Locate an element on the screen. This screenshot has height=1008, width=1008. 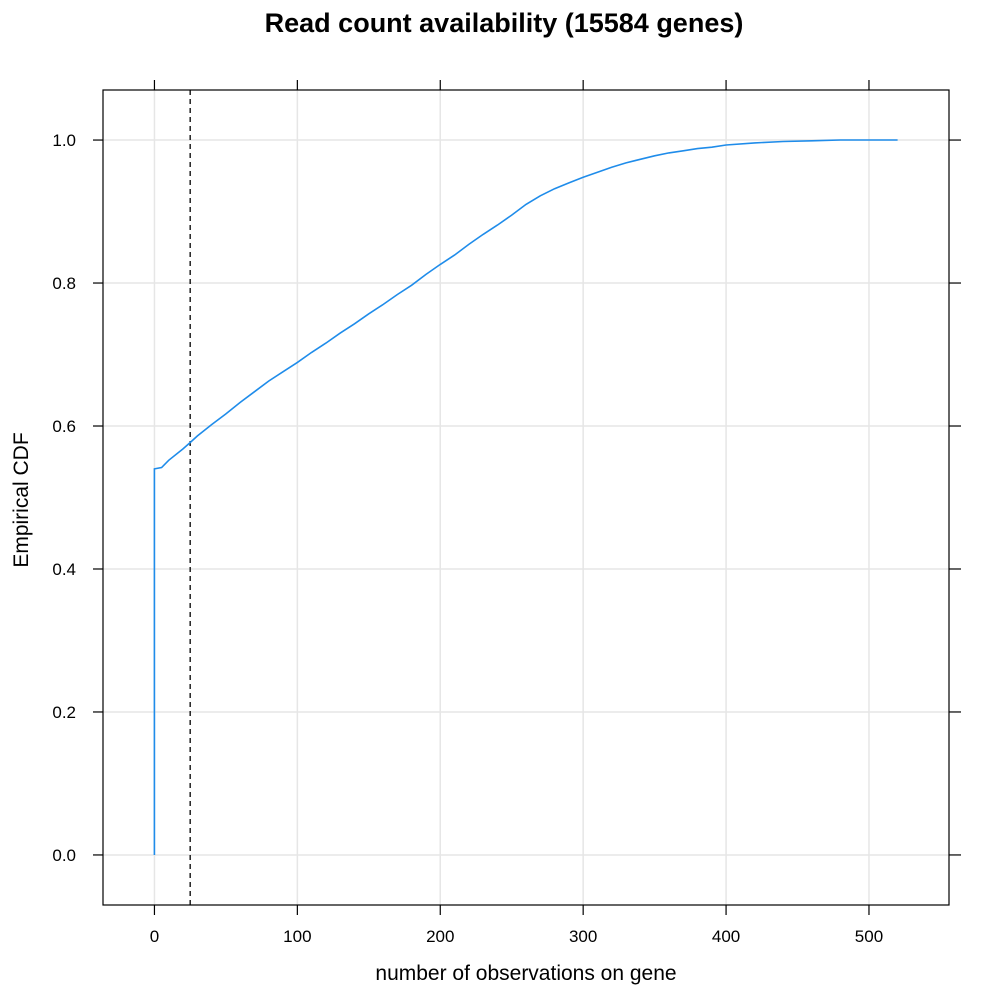
x-tick-label-3: 300 is located at coordinates (583, 936).